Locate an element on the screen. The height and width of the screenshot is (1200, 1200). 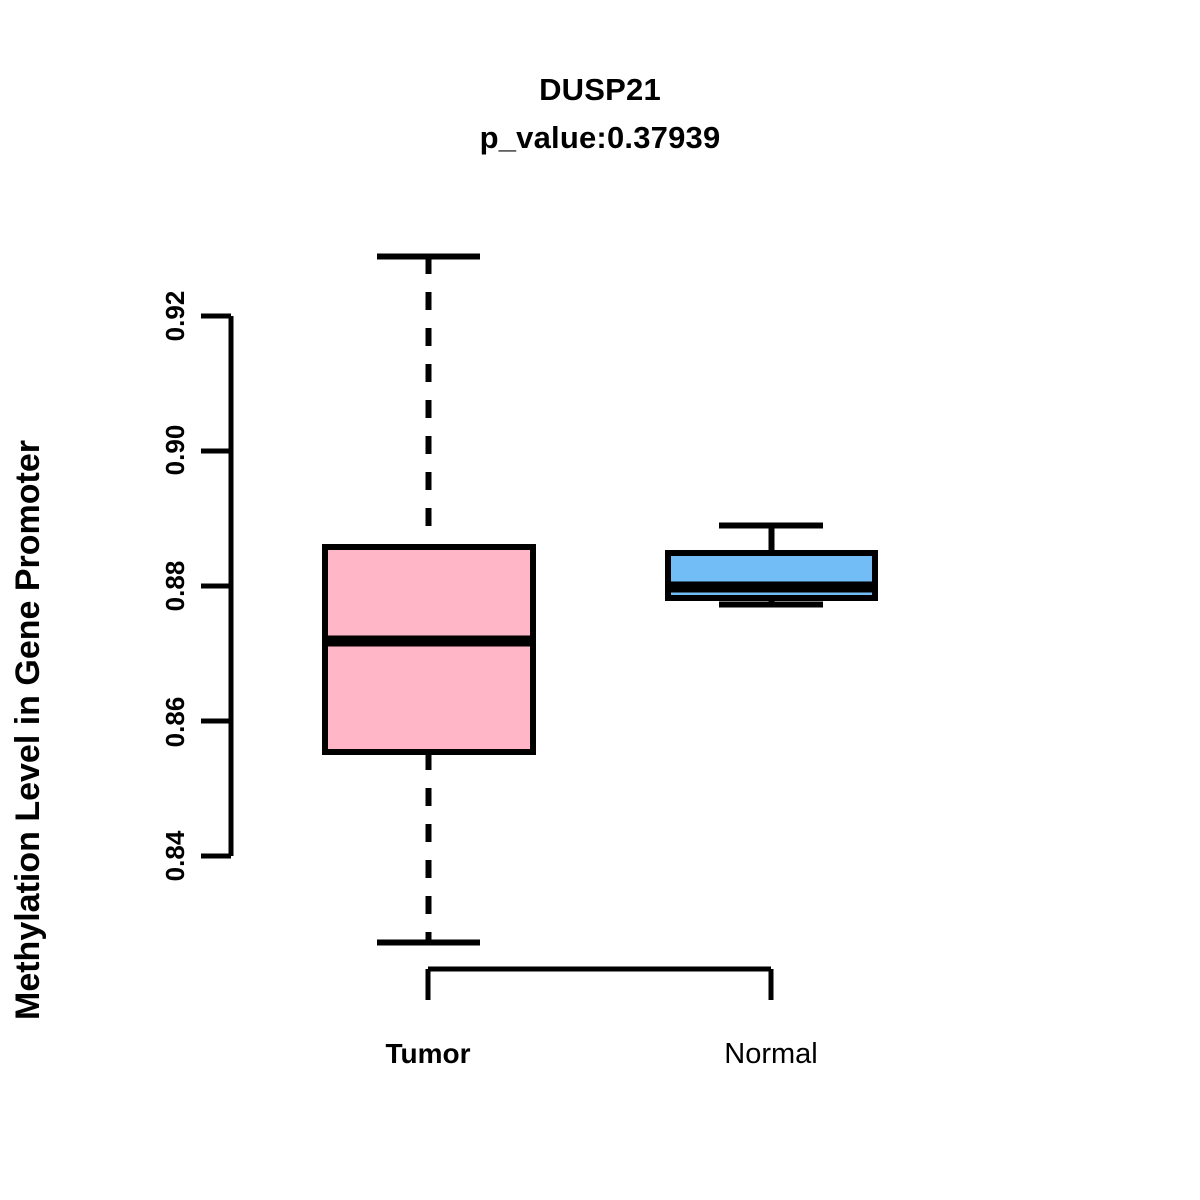
y-axis is located at coordinates (217, 586).